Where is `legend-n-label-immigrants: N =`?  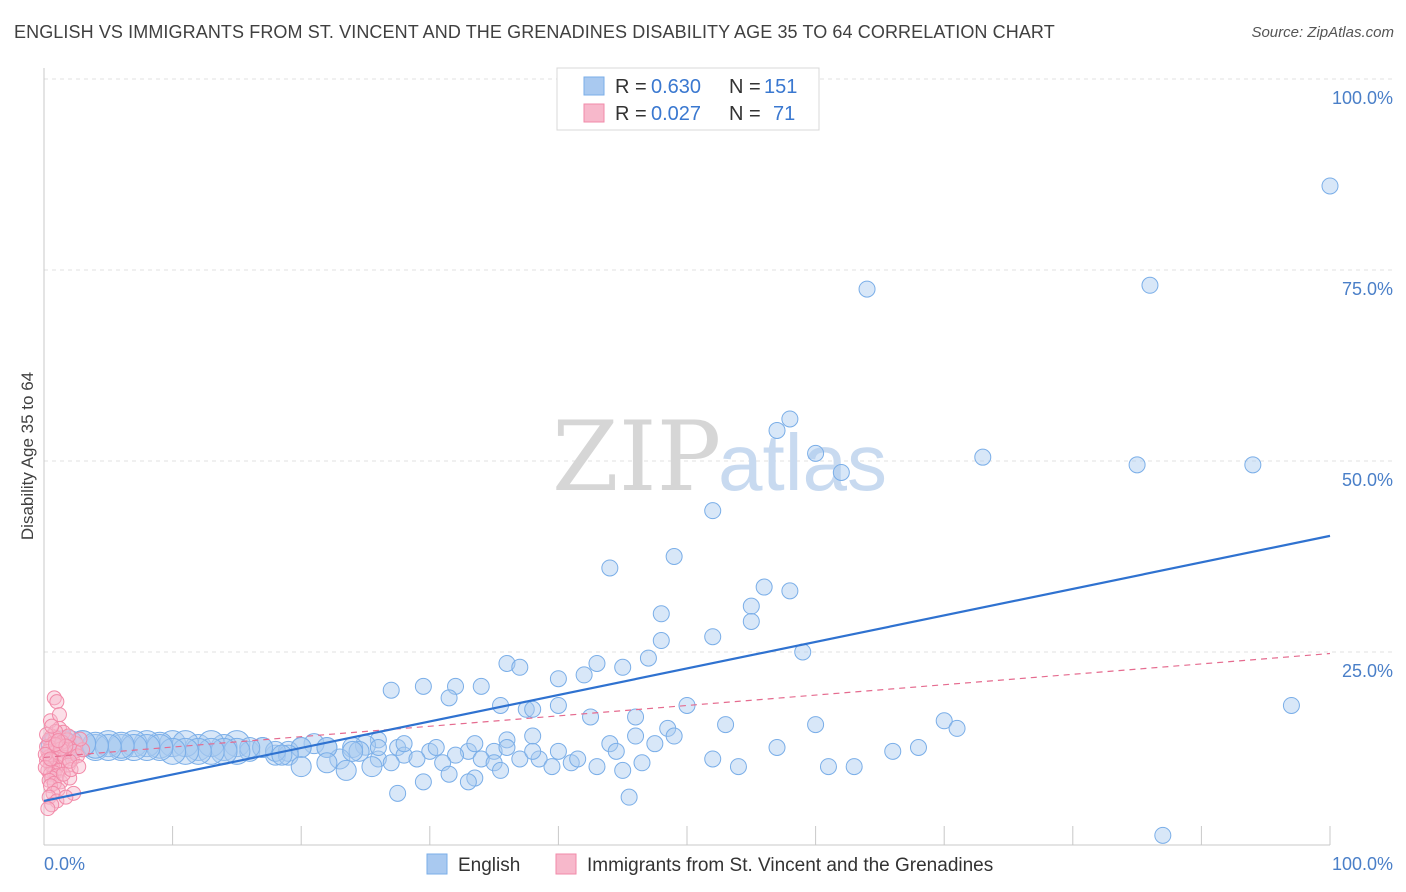 legend-n-label-immigrants: N = is located at coordinates (745, 114).